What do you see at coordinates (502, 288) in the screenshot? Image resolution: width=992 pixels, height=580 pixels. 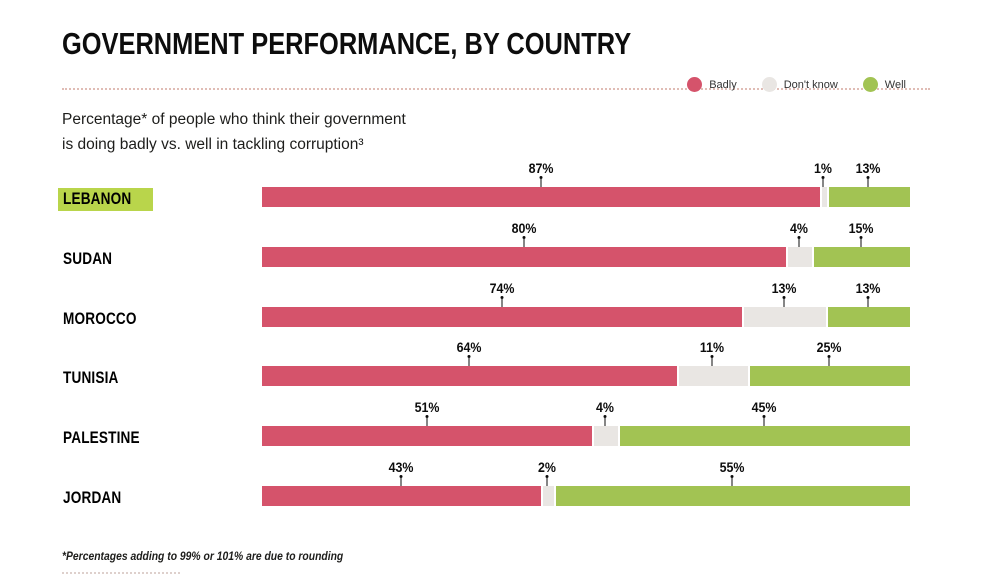 I see `value-label-badly: 74%` at bounding box center [502, 288].